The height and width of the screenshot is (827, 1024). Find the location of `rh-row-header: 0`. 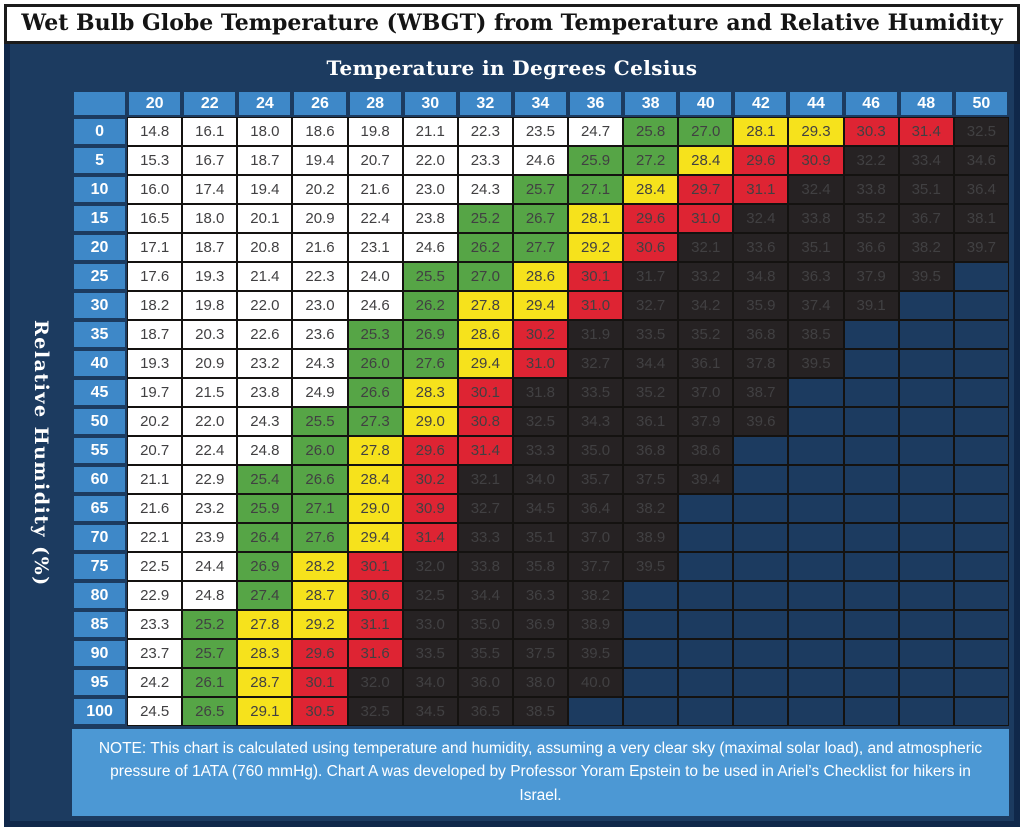

rh-row-header: 0 is located at coordinates (100, 131).